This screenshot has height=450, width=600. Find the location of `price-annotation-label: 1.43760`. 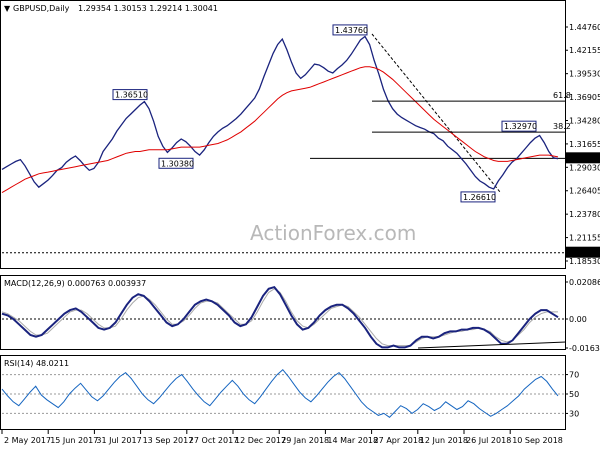

price-annotation-label: 1.43760 is located at coordinates (351, 30).